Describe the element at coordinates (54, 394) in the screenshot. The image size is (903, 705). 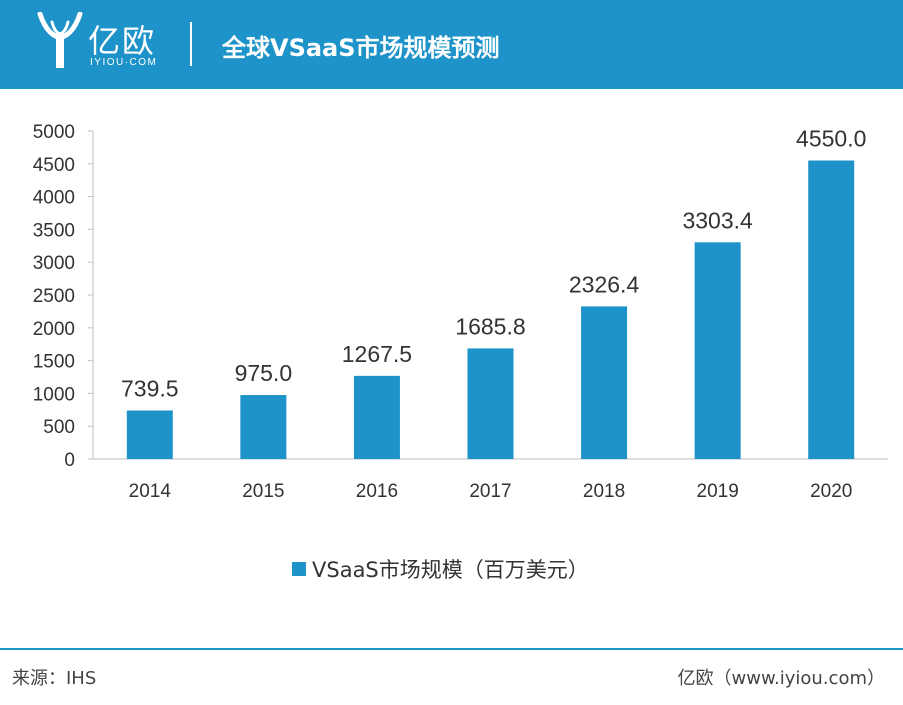
I see `y-tick-label: 1000` at that location.